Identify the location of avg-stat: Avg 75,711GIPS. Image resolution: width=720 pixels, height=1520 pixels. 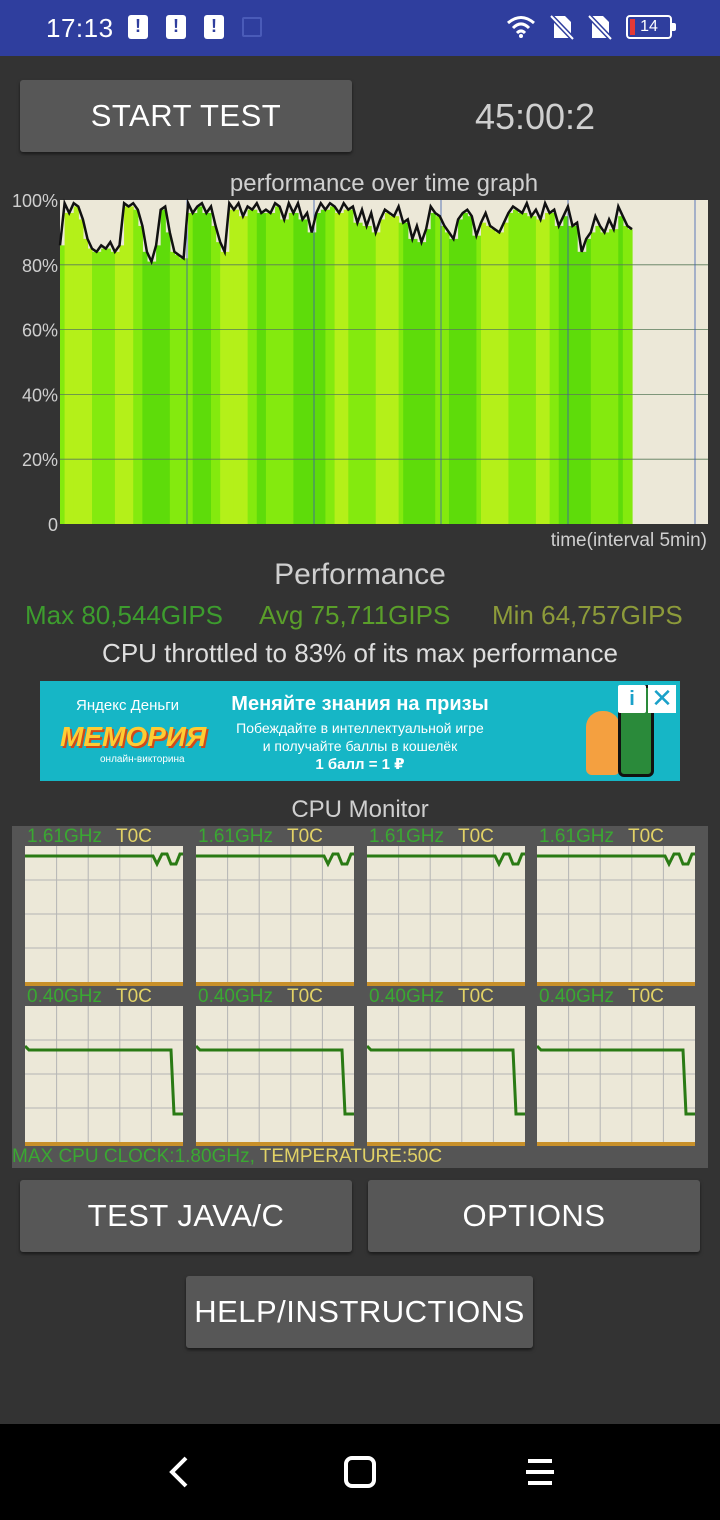
(355, 615).